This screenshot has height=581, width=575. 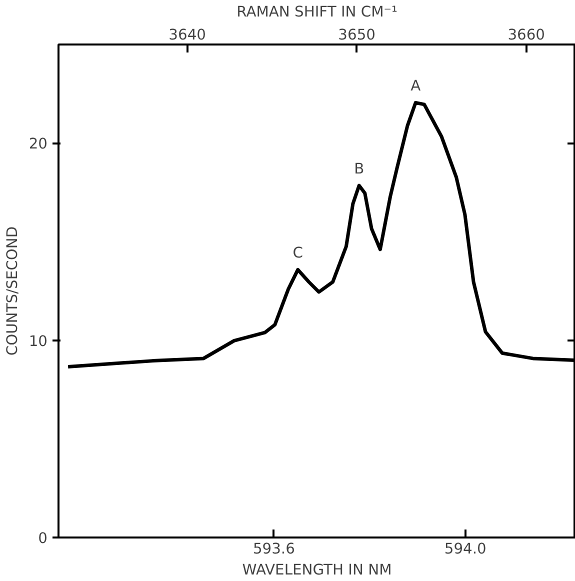 What do you see at coordinates (12, 291) in the screenshot?
I see `y-axis-title: COUNTS/SECOND` at bounding box center [12, 291].